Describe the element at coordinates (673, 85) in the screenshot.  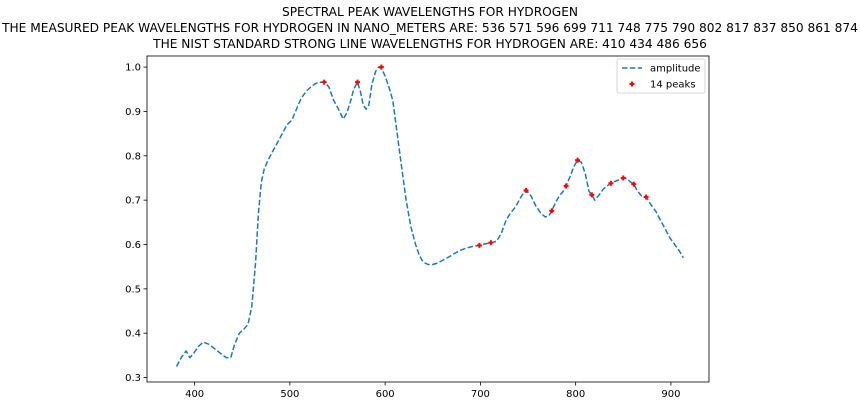
I see `legend-label-peaks: 14 peaks` at that location.